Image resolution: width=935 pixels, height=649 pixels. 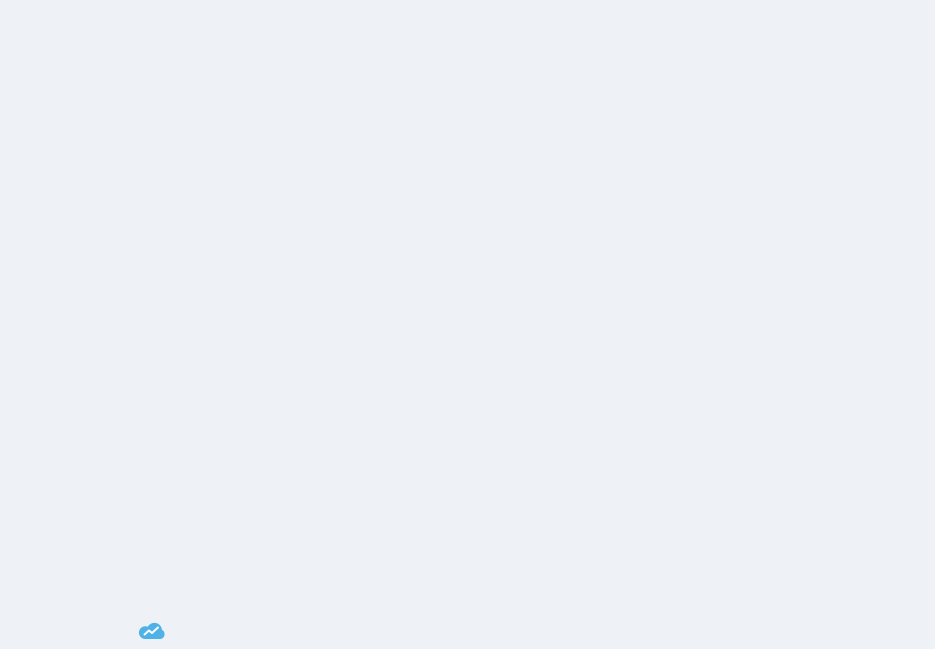 What do you see at coordinates (152, 633) in the screenshot?
I see `tradingview-cloud-icon` at bounding box center [152, 633].